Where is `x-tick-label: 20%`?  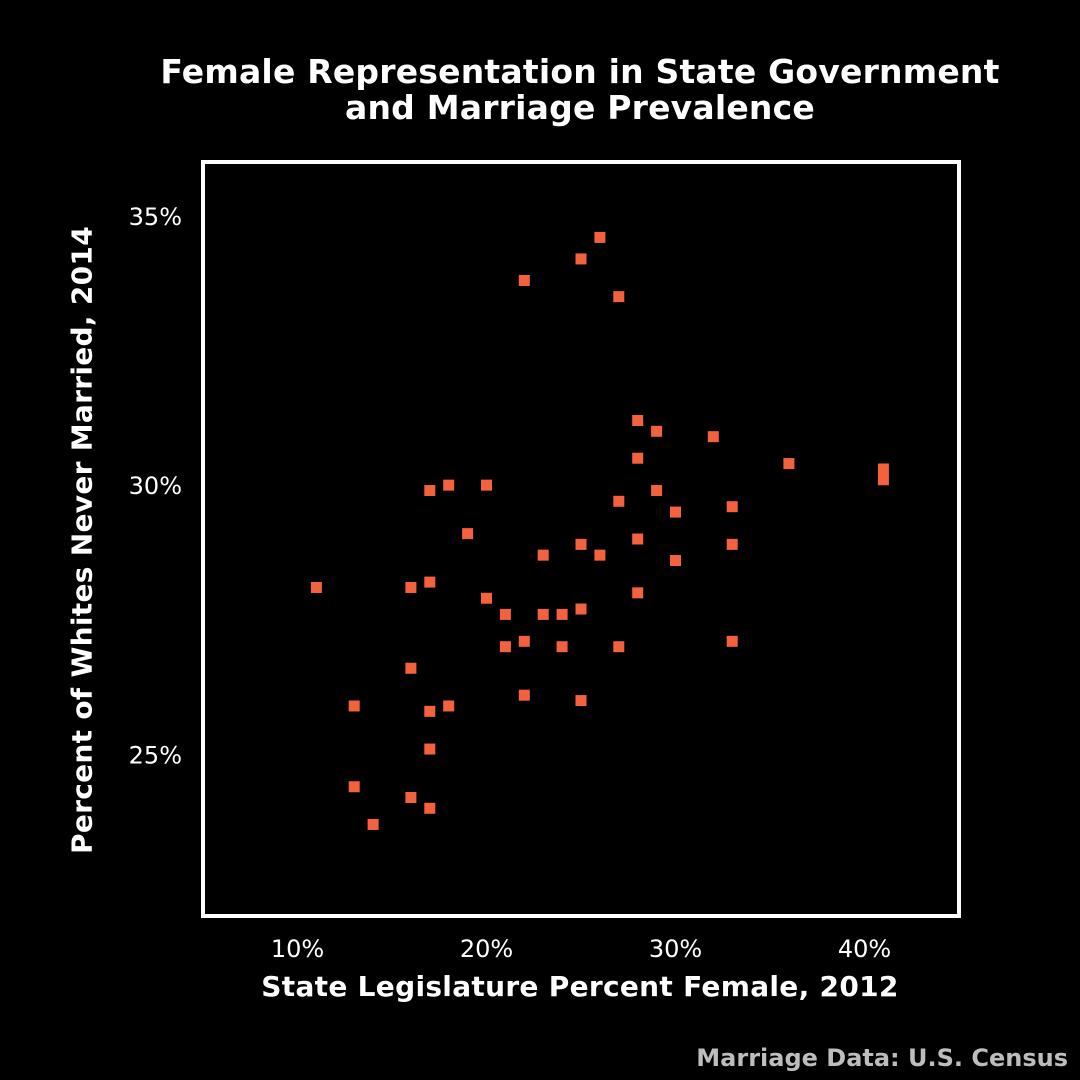
x-tick-label: 20% is located at coordinates (486, 949).